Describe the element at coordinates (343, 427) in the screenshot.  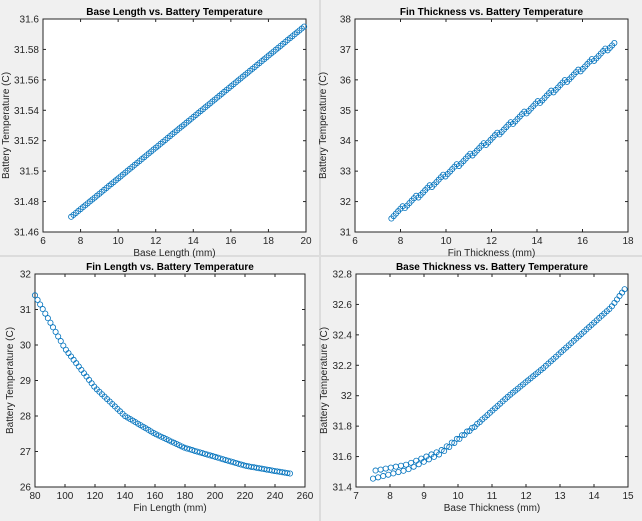
I see `y-tick-label: 31.8` at that location.